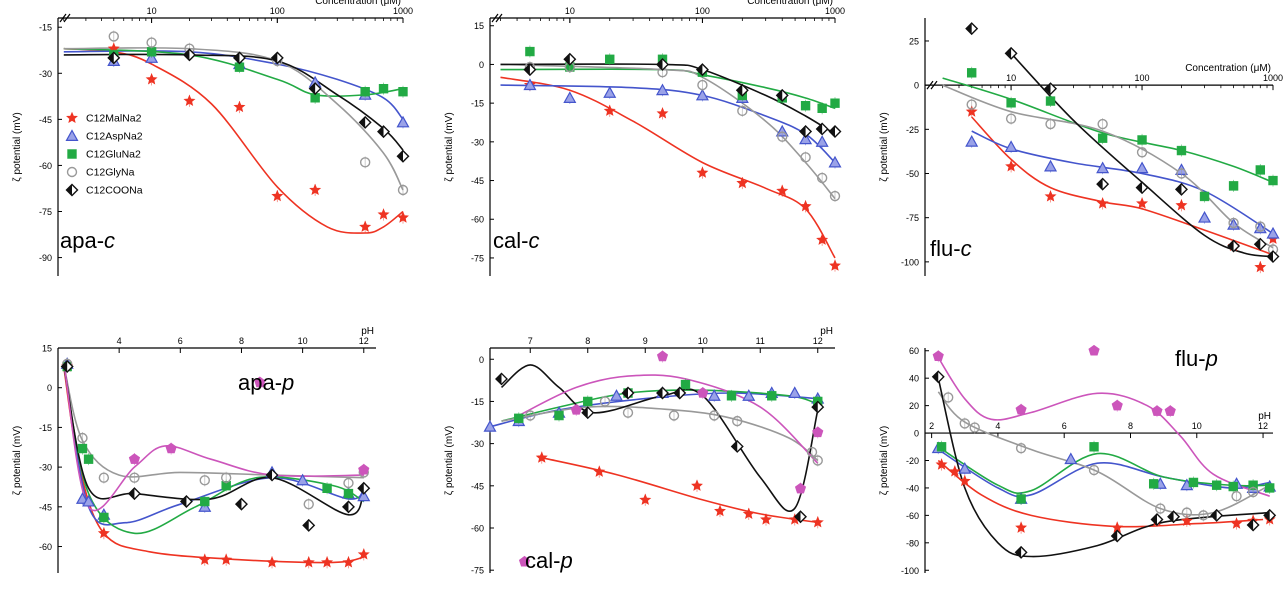 The image size is (1284, 591). Describe the element at coordinates (914, 406) in the screenshot. I see `y-tick-label: 20` at that location.